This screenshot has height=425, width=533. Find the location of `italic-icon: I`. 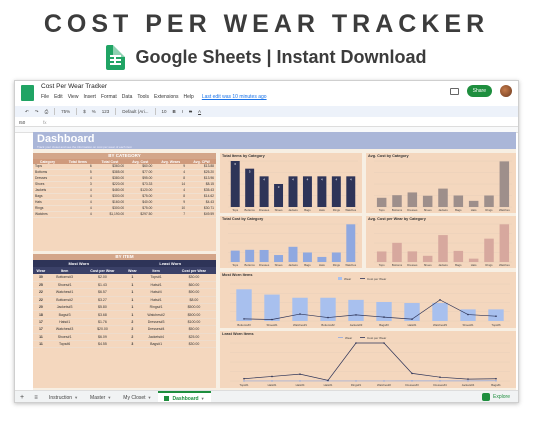

italic-icon: I is located at coordinates (182, 111).